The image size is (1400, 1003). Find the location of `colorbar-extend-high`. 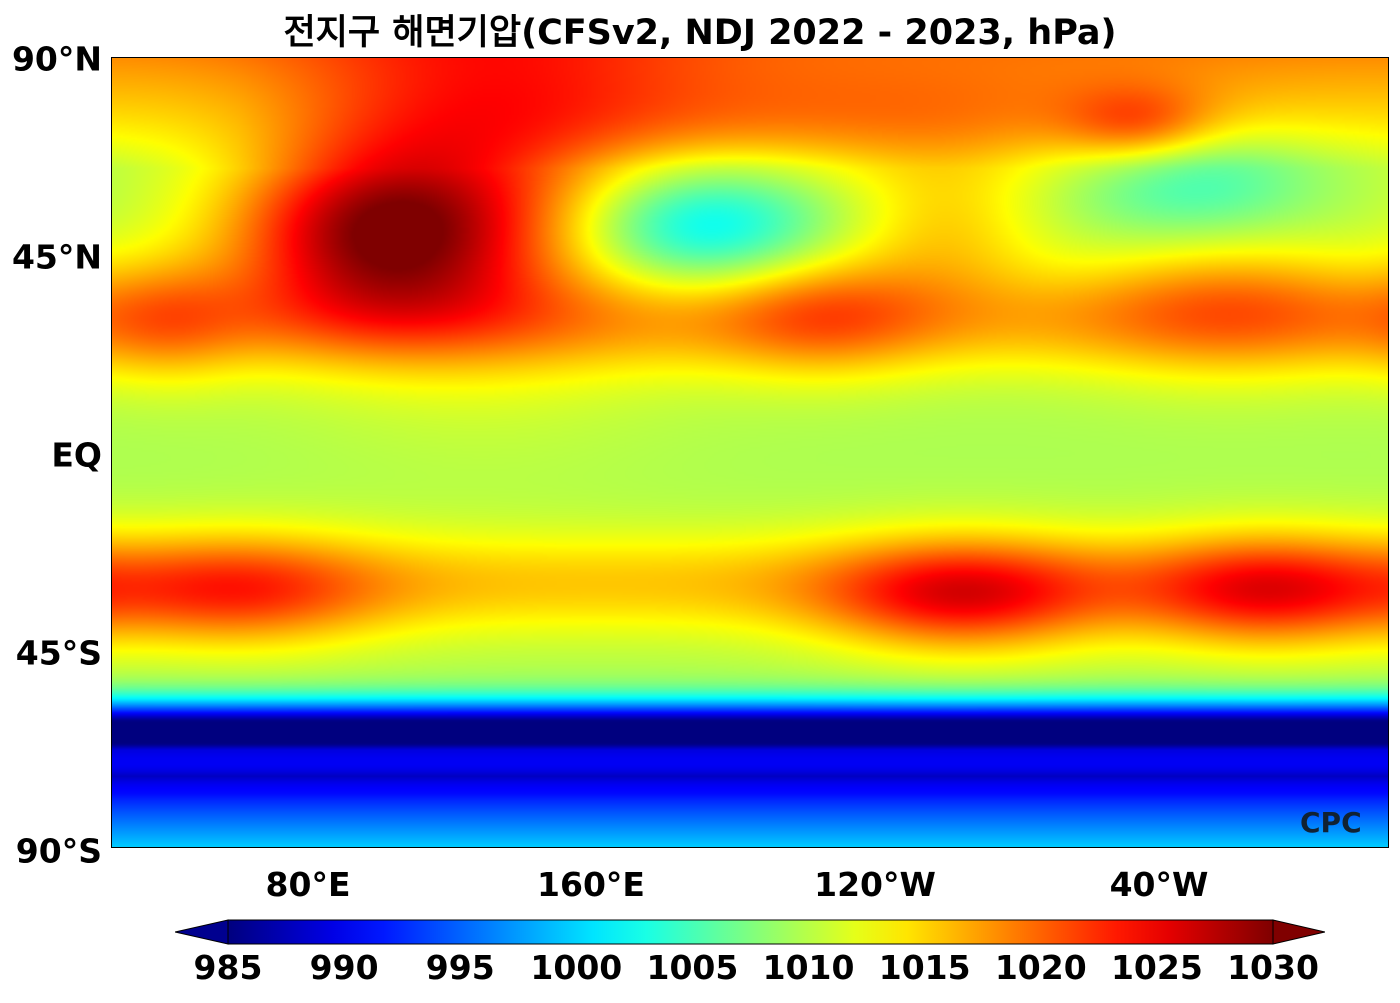

colorbar-extend-high is located at coordinates (1298, 932).